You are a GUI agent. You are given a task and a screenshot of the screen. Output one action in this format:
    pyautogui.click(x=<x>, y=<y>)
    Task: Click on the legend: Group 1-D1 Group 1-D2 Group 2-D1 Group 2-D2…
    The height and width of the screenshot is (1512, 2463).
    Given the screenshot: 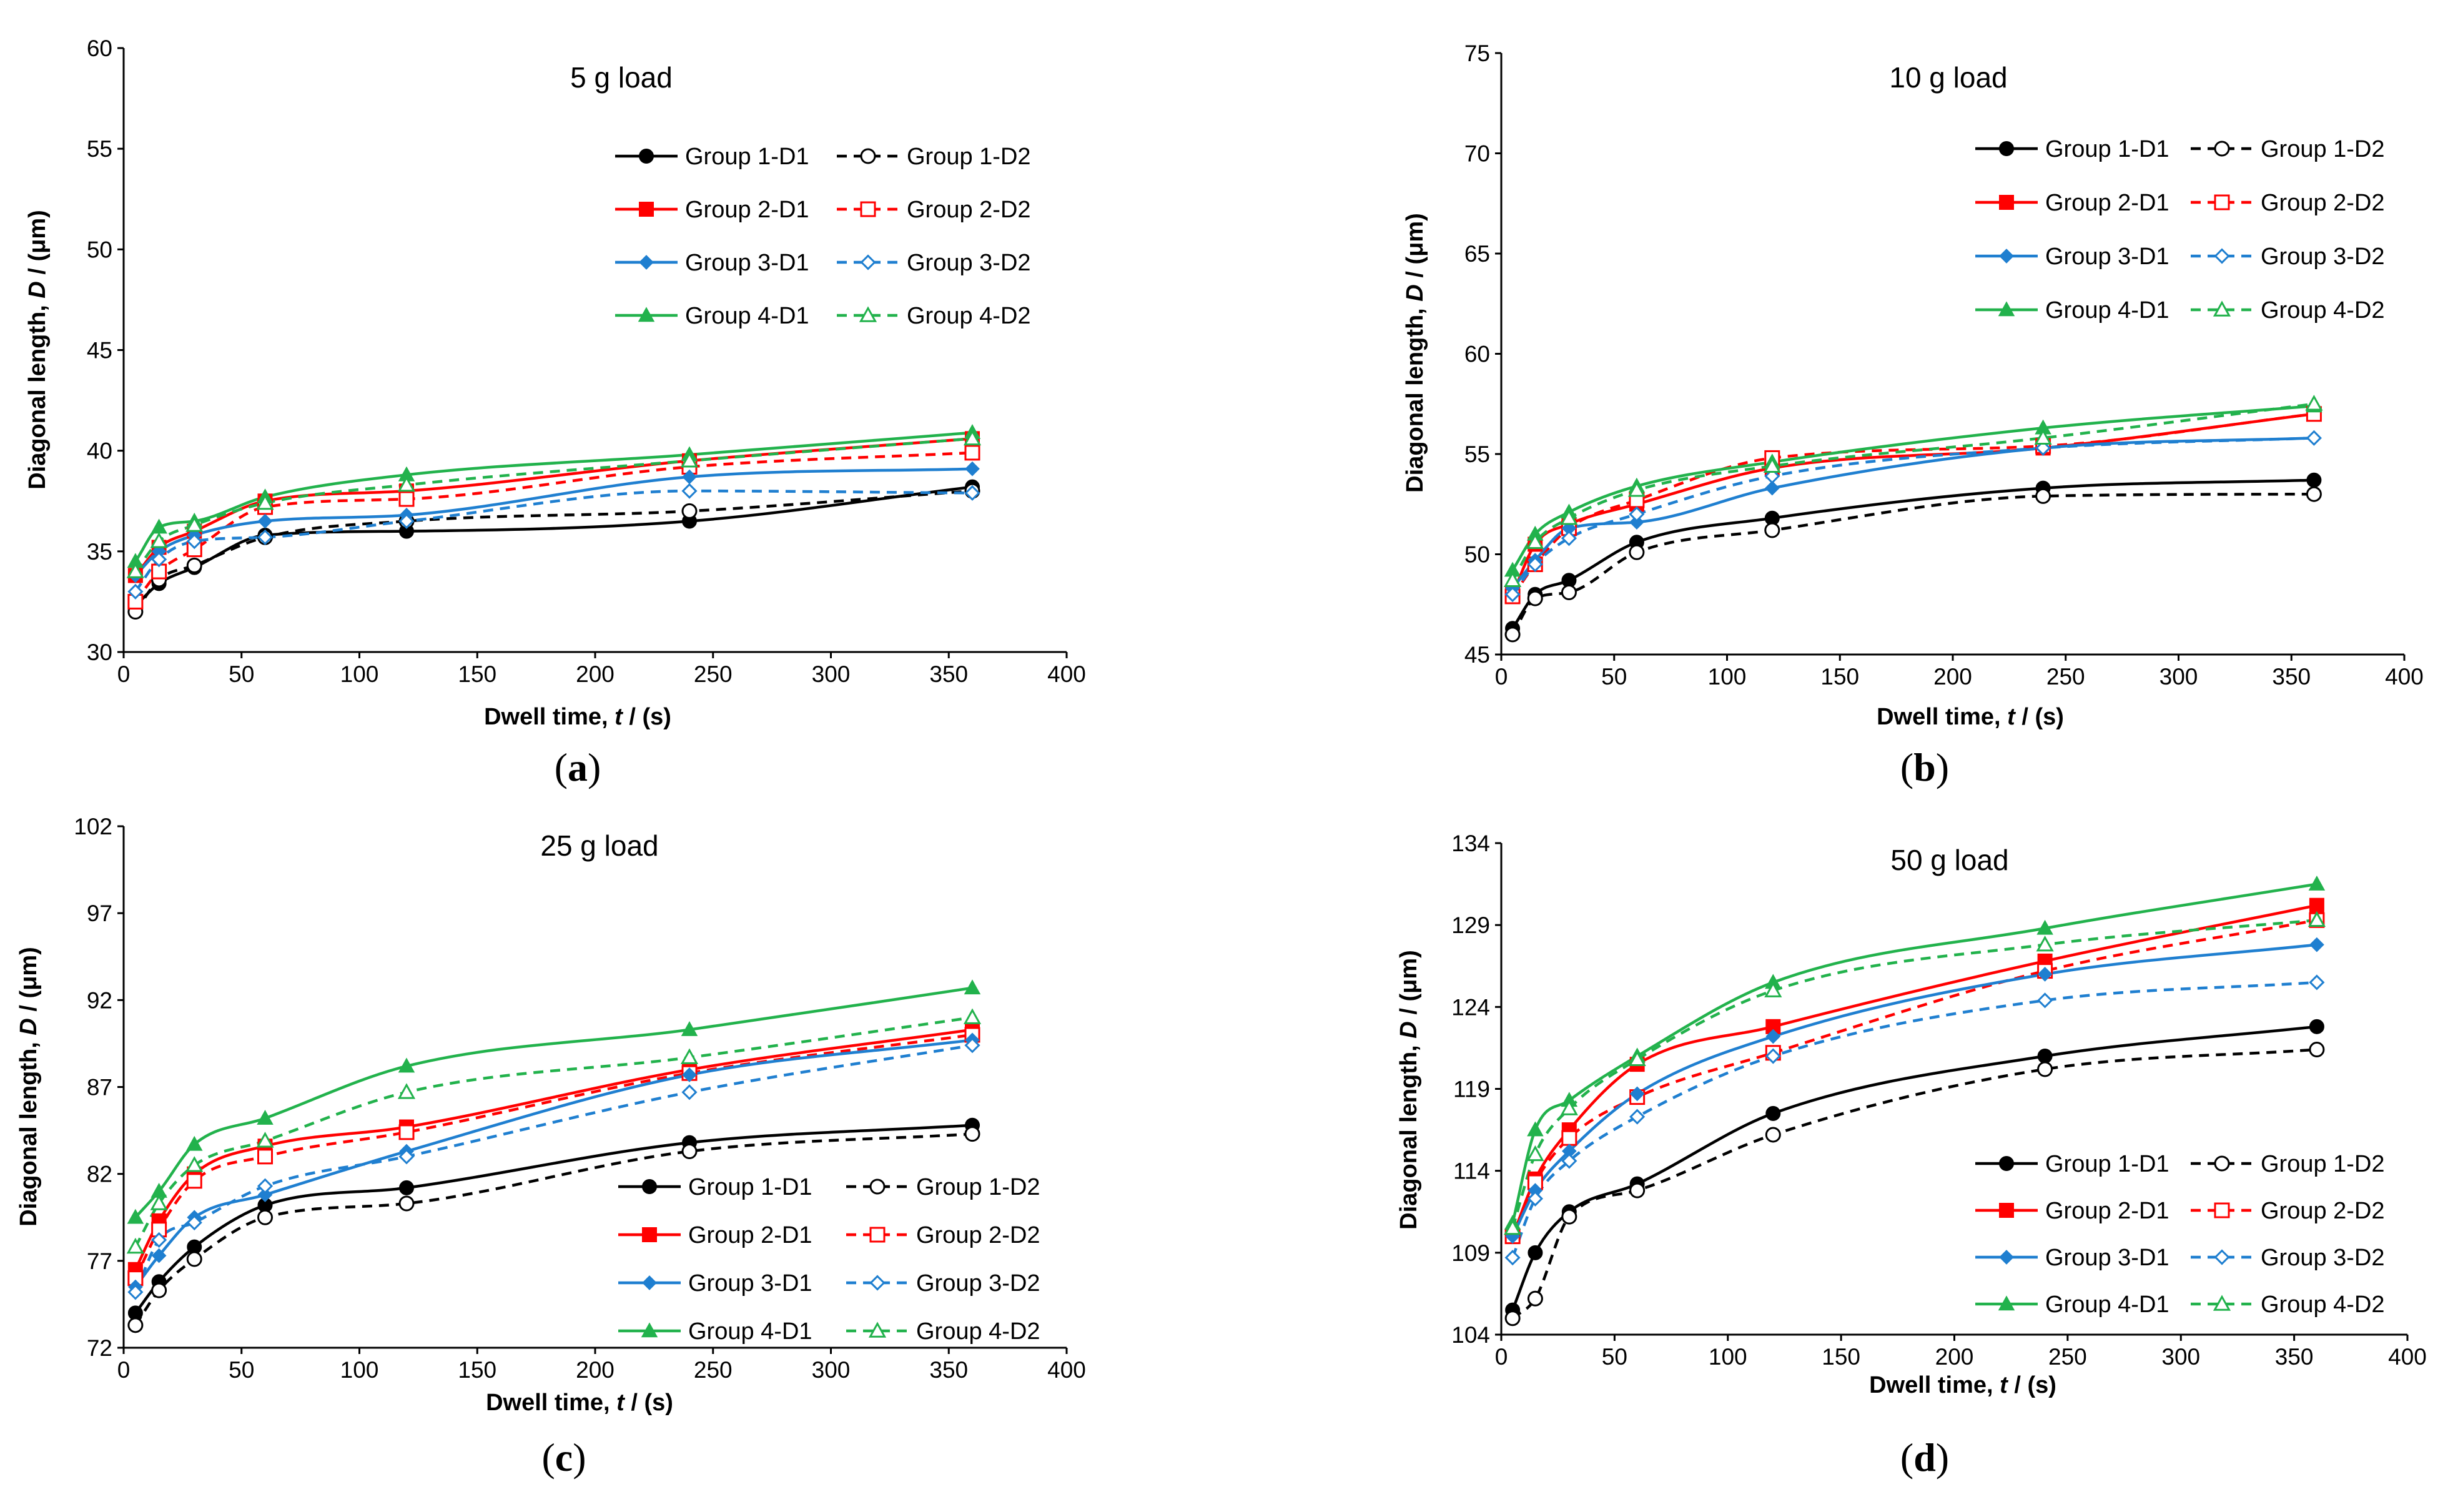 What is the action you would take?
    pyautogui.click(x=823, y=237)
    